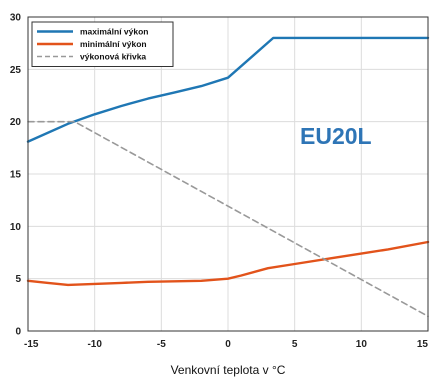  Describe the element at coordinates (16, 227) in the screenshot. I see `y-tick-label: 10` at that location.